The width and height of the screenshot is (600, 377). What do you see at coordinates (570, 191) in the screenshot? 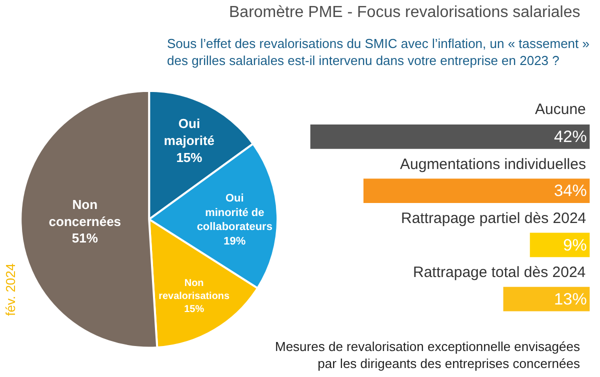
I see `data-label: 34%` at bounding box center [570, 191].